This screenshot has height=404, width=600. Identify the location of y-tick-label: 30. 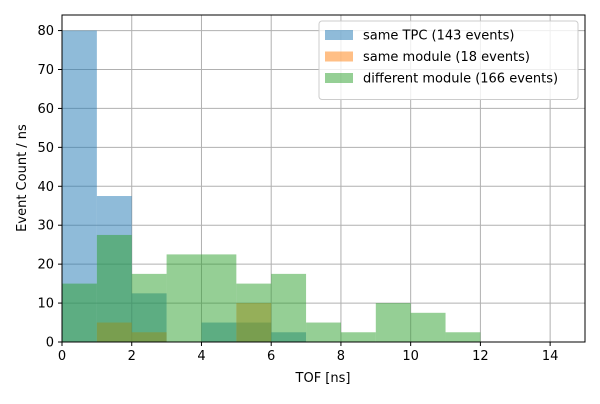
(45, 226).